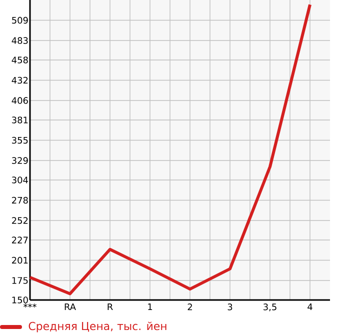 Image resolution: width=345 pixels, height=335 pixels. Describe the element at coordinates (30, 306) in the screenshot. I see `x-tick-label: ***` at that location.